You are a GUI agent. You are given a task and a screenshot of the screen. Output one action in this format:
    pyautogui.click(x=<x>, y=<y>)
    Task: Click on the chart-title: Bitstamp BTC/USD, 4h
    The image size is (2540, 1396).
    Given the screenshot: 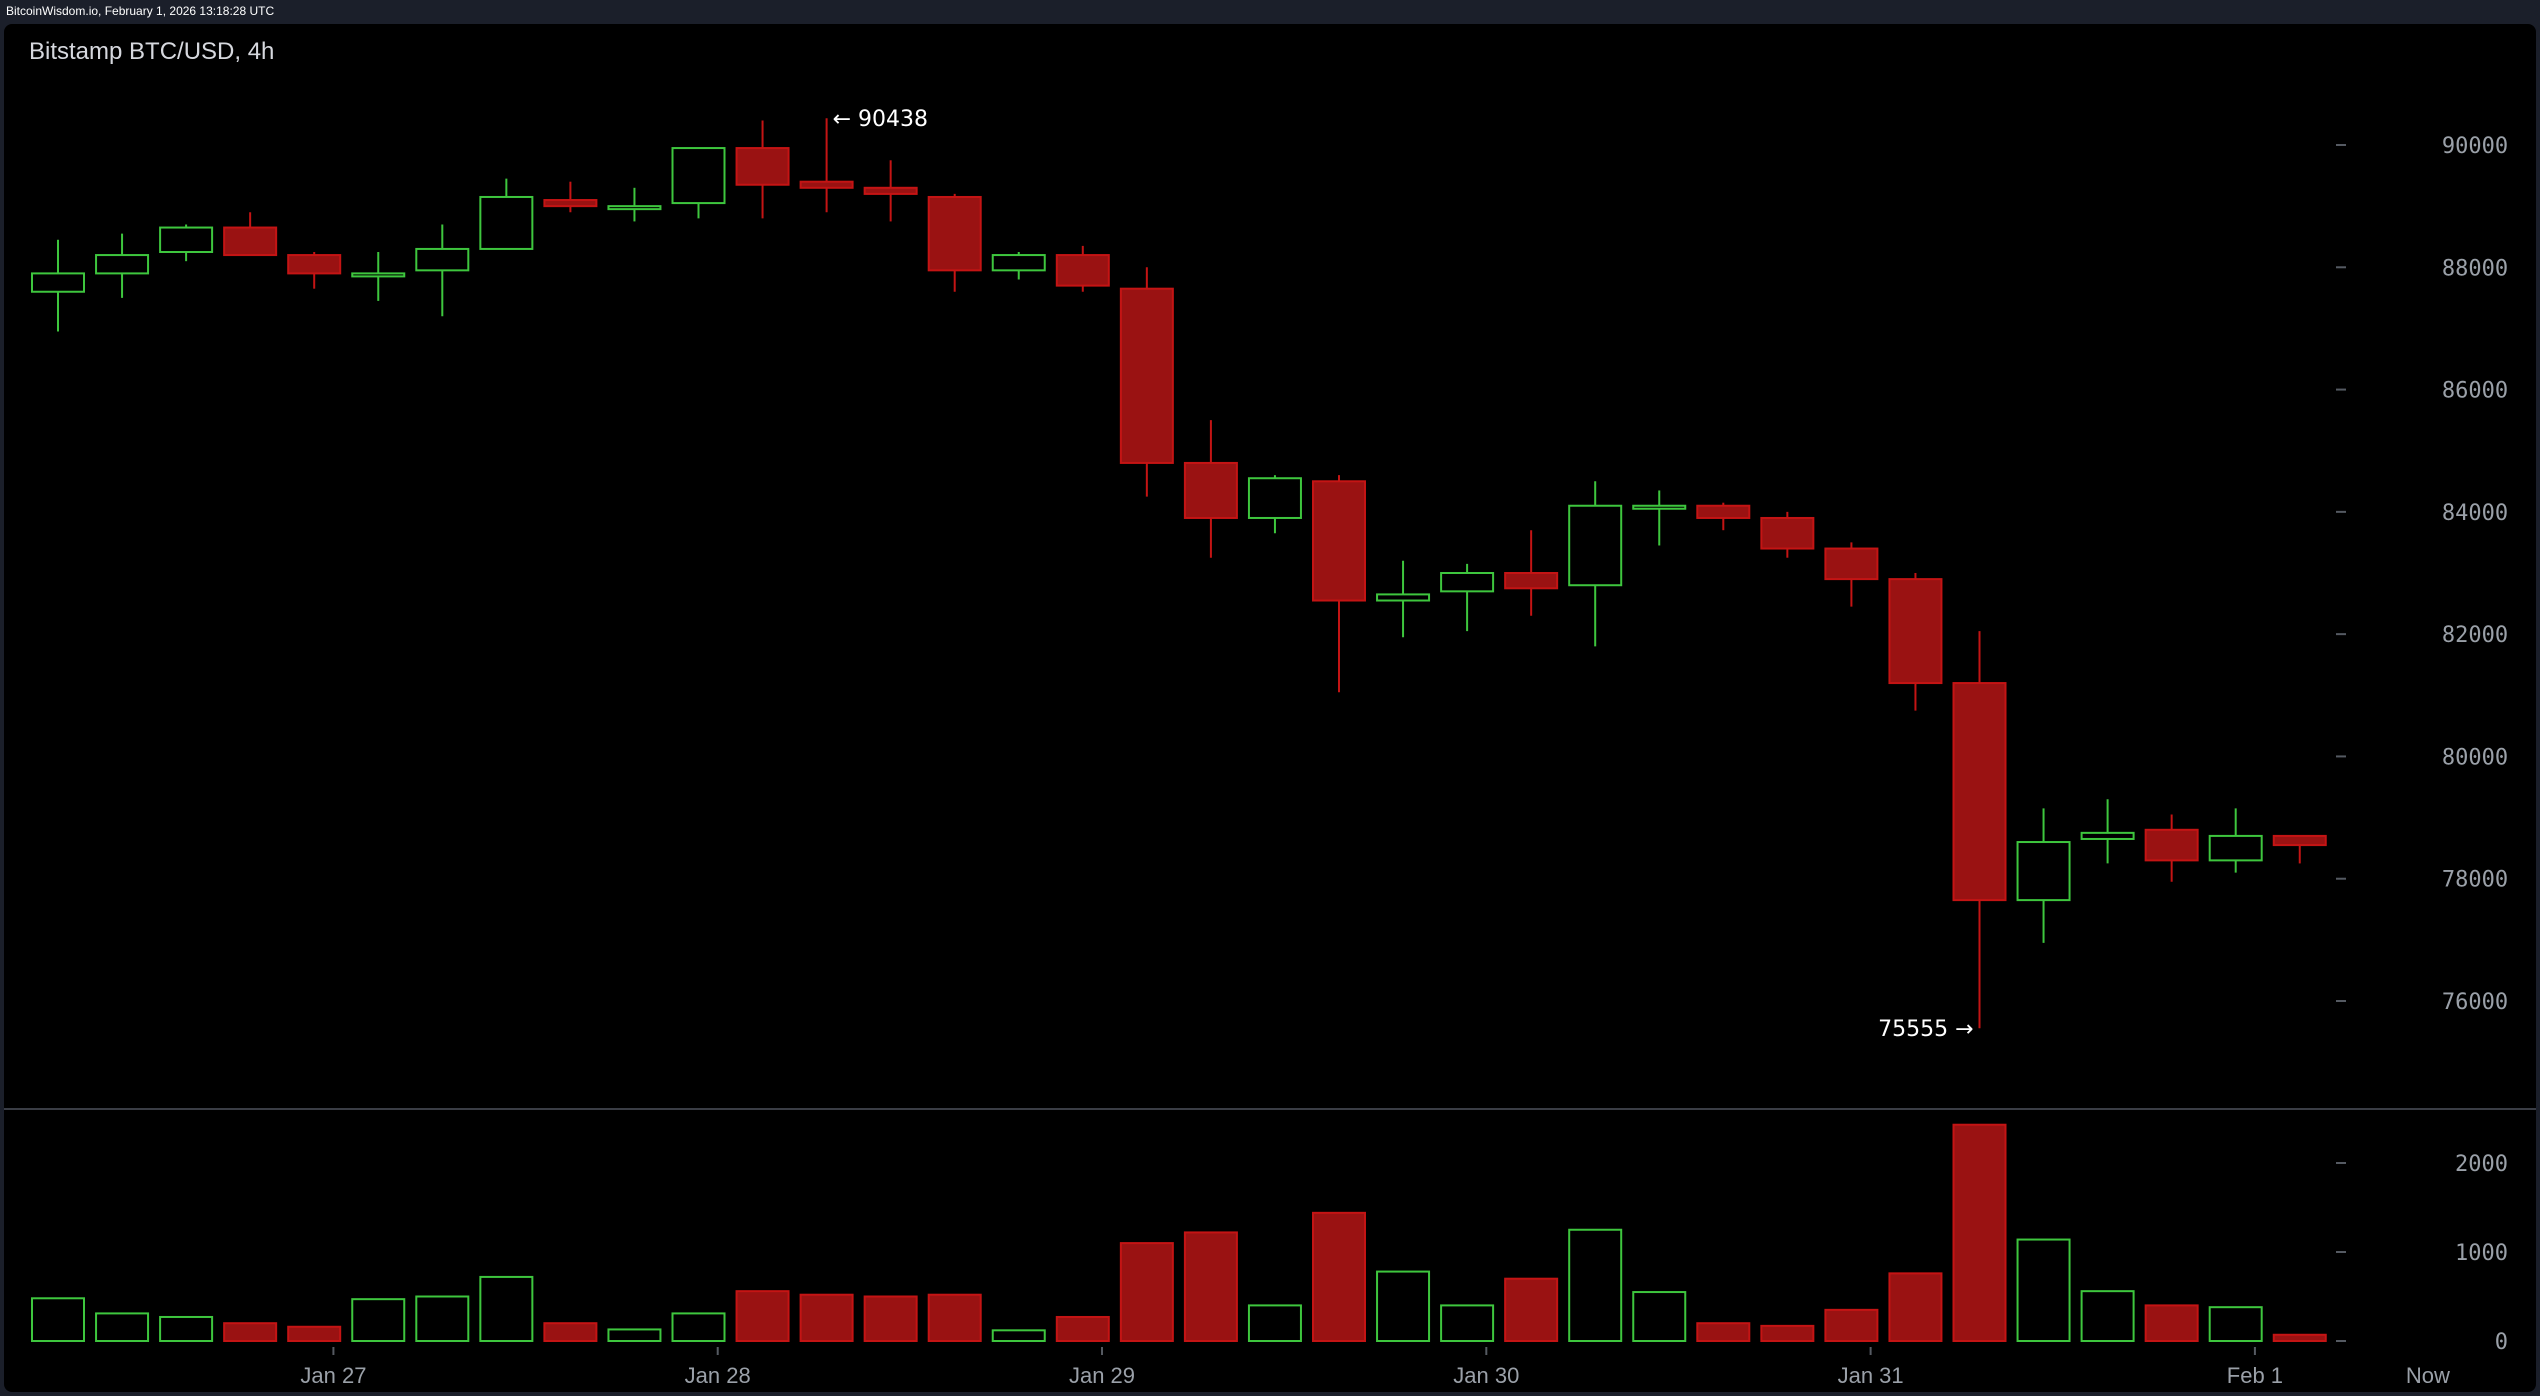 What is the action you would take?
    pyautogui.click(x=152, y=51)
    